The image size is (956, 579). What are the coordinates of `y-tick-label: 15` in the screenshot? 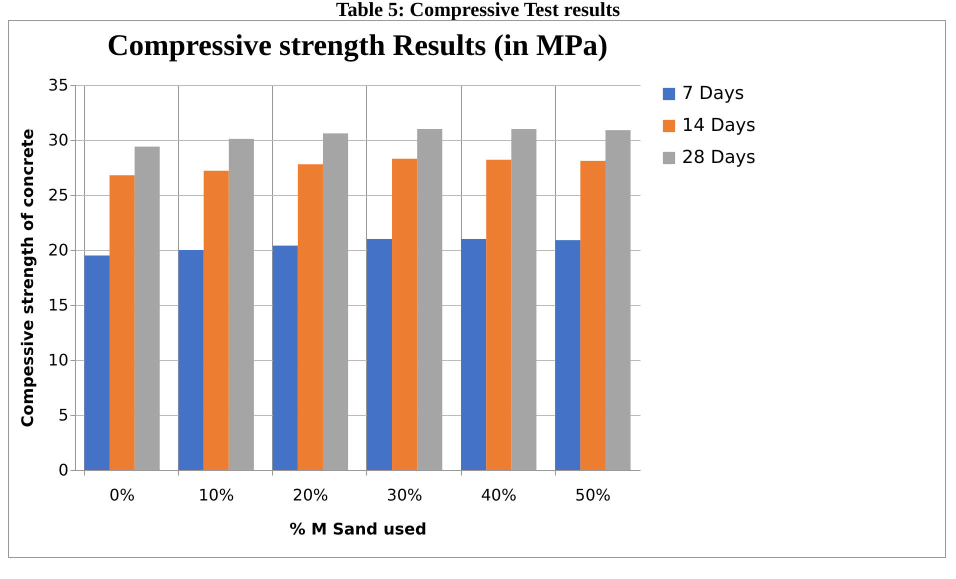 It's located at (58, 305).